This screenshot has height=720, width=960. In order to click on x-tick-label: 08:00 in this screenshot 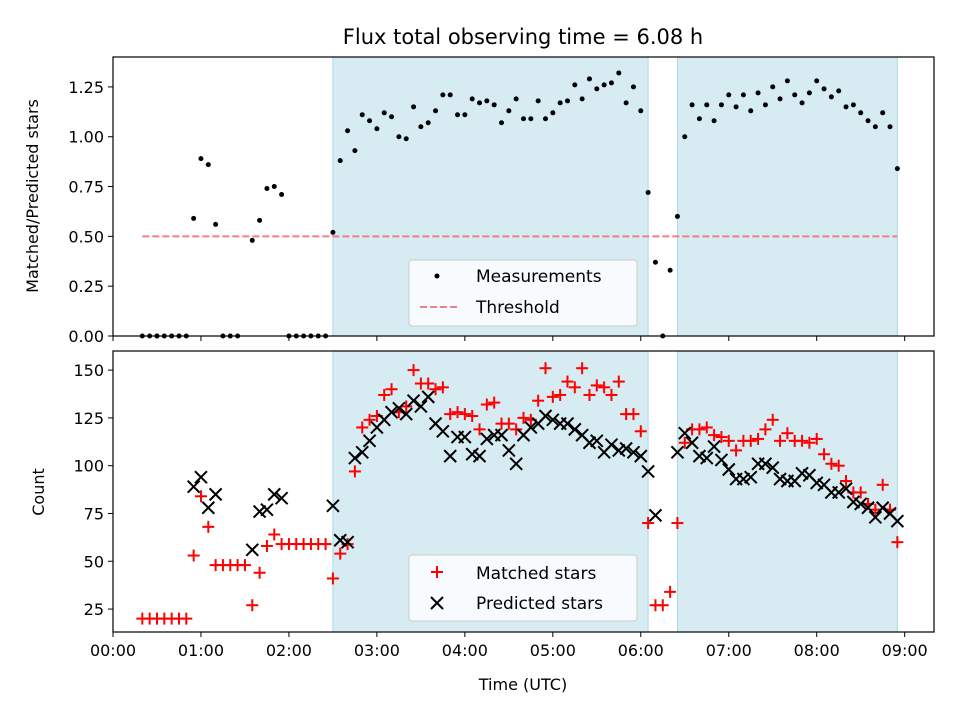, I will do `click(817, 650)`.